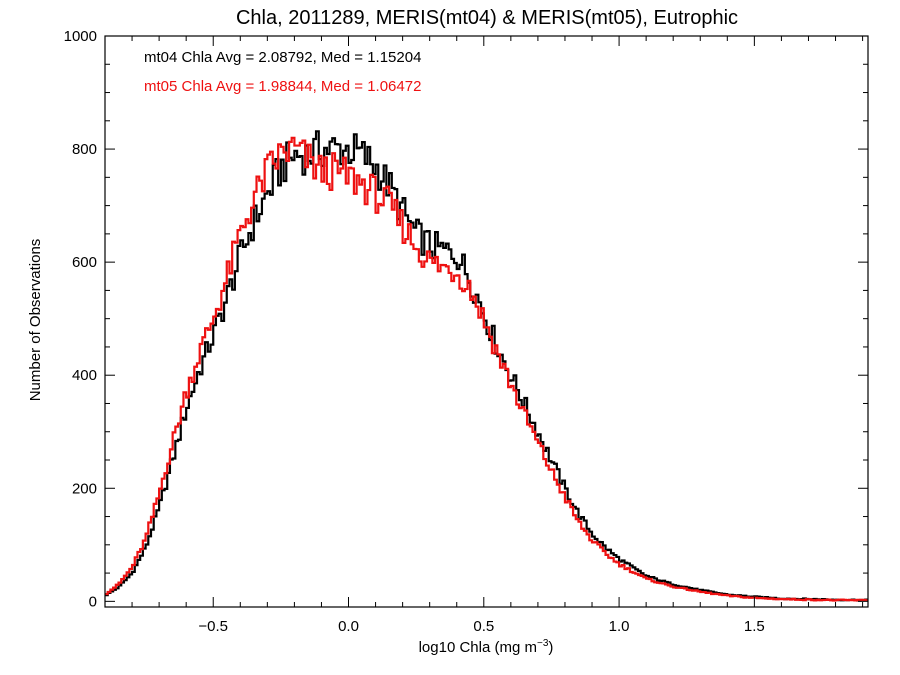 This screenshot has width=900, height=675. What do you see at coordinates (754, 626) in the screenshot?
I see `x-tick-label: 1.5` at bounding box center [754, 626].